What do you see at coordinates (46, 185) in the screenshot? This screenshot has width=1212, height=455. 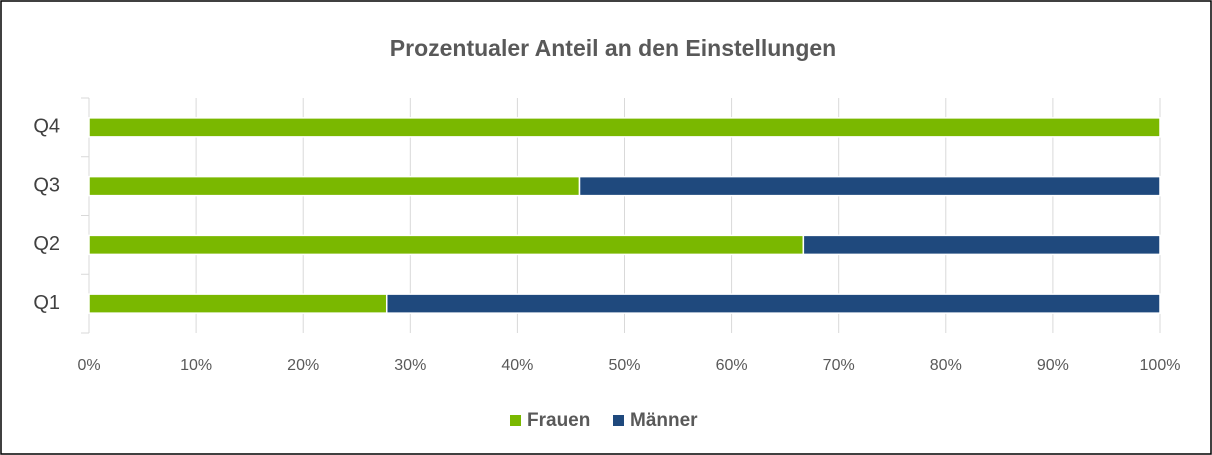 I see `y-tick-label: Q3` at bounding box center [46, 185].